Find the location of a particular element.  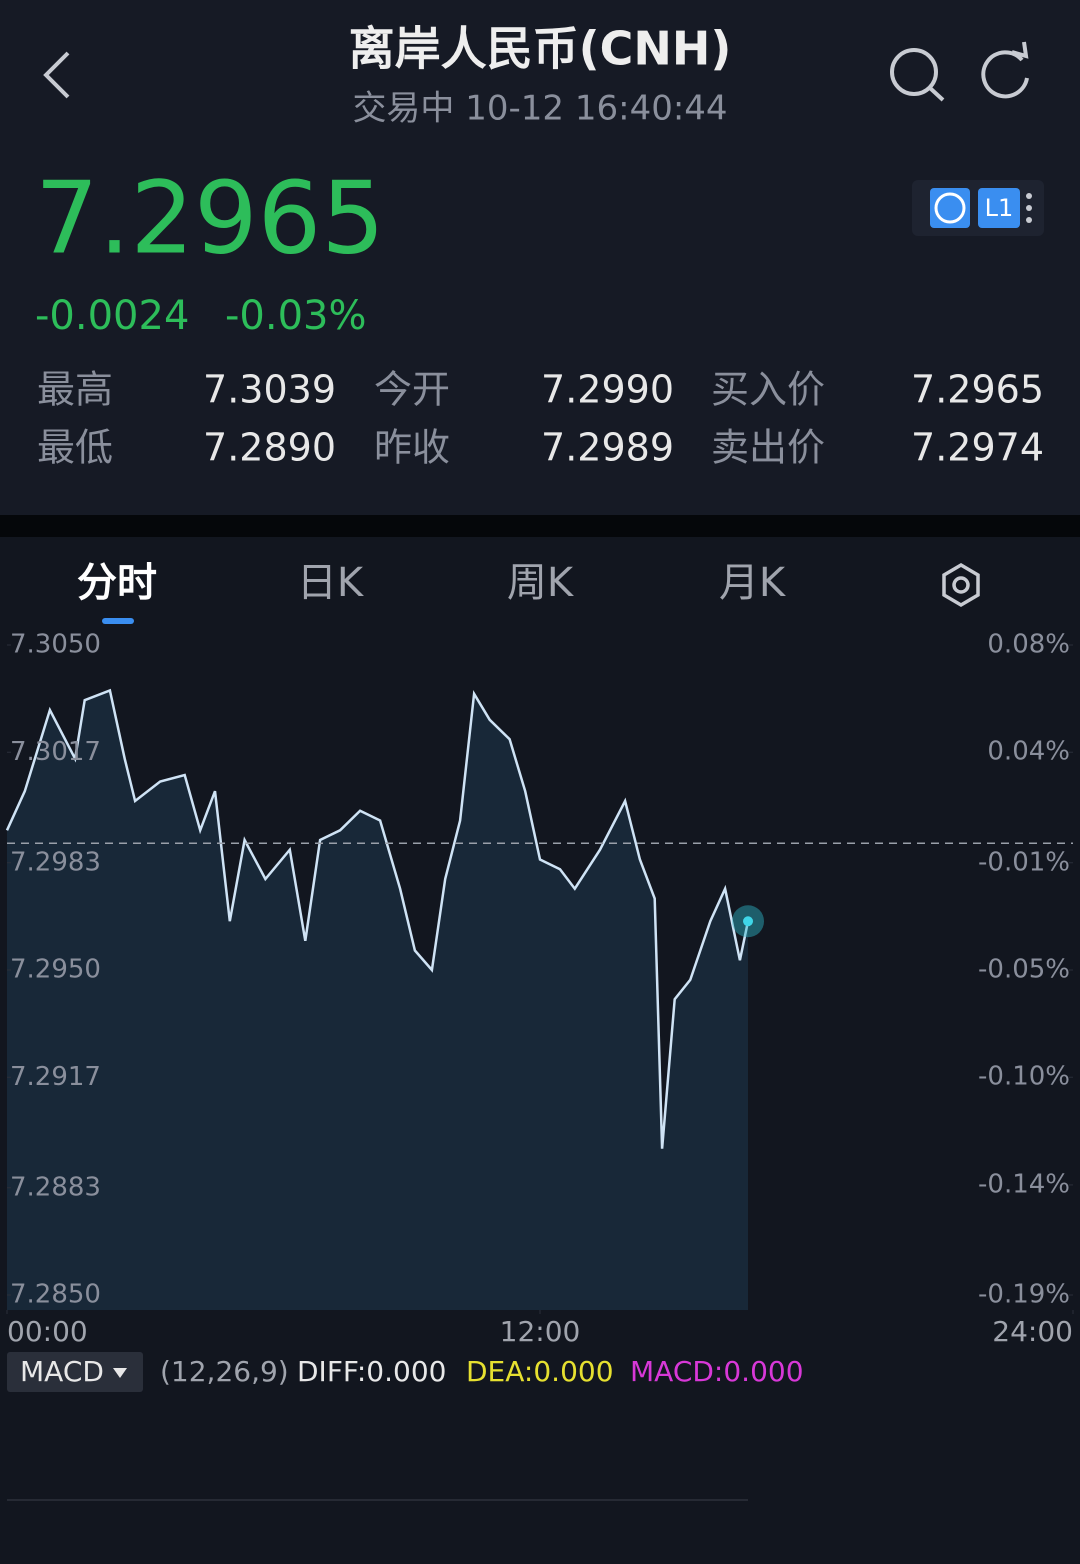

tabs: 分时 日K 周K 月K is located at coordinates (432, 583).